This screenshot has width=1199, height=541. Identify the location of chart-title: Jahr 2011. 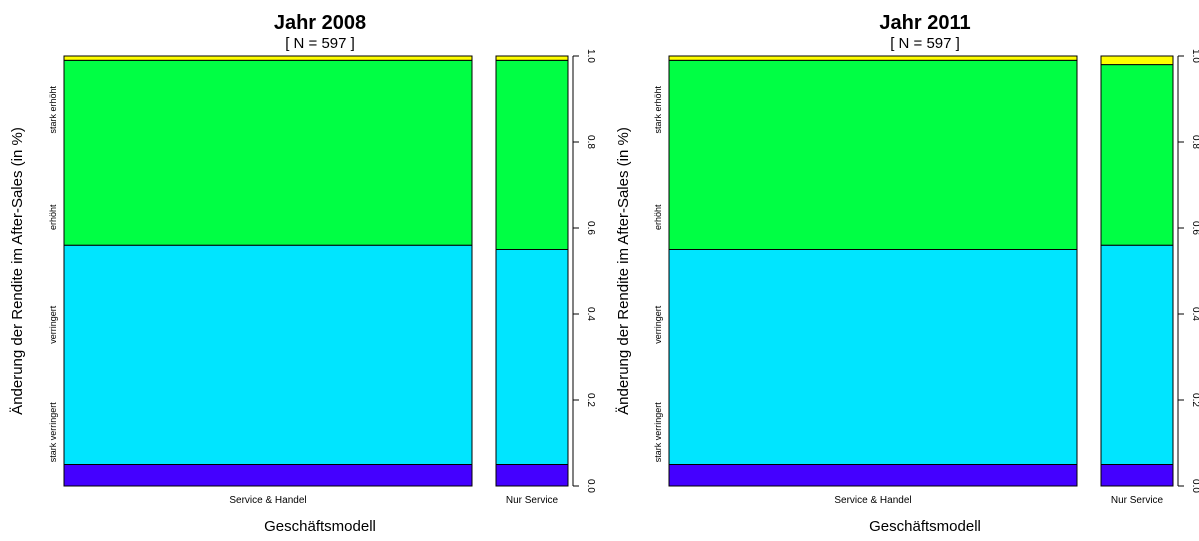
(924, 23).